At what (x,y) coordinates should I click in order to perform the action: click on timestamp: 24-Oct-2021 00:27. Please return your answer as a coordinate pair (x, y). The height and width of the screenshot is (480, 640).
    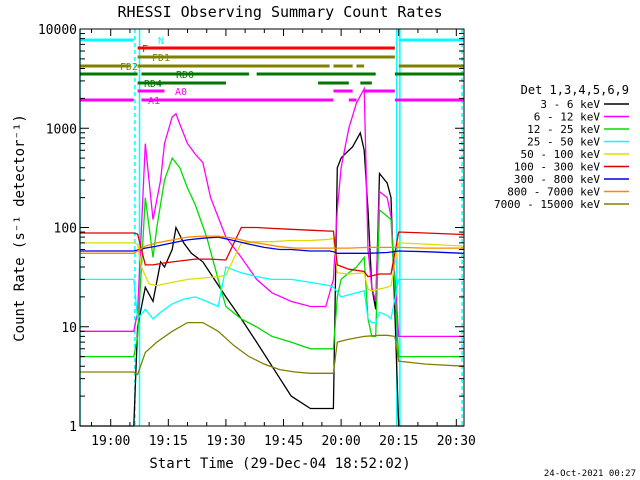
    Looking at the image, I should click on (590, 474).